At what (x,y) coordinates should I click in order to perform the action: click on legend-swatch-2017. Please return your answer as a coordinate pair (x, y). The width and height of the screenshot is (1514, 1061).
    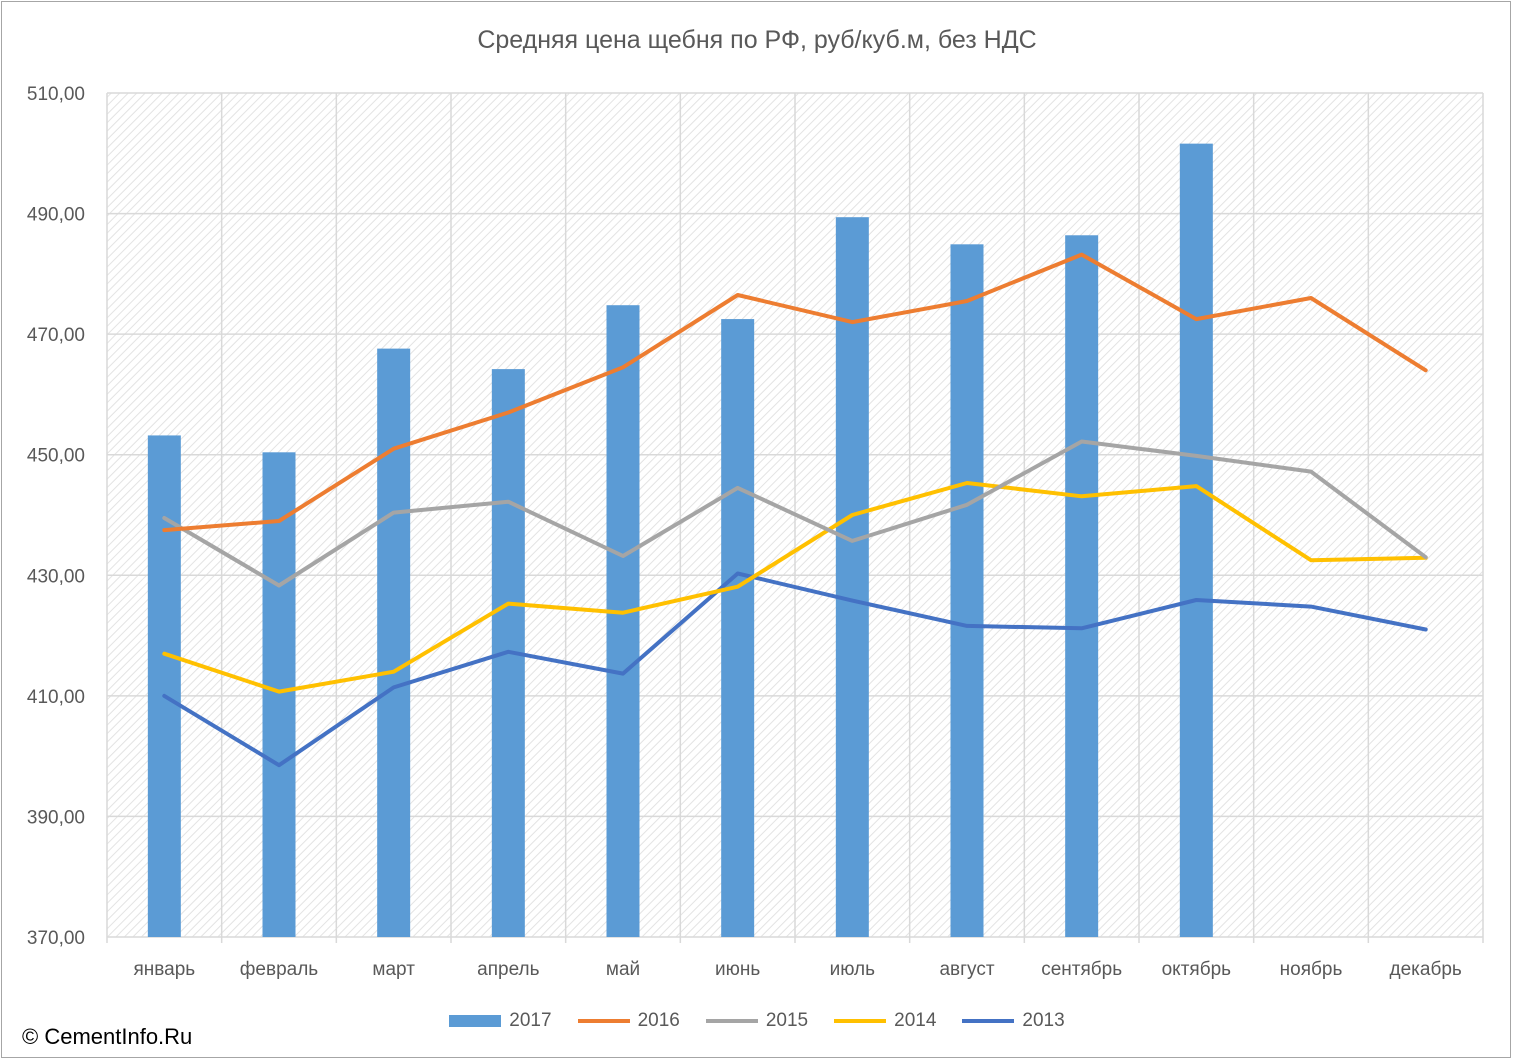
    Looking at the image, I should click on (475, 1021).